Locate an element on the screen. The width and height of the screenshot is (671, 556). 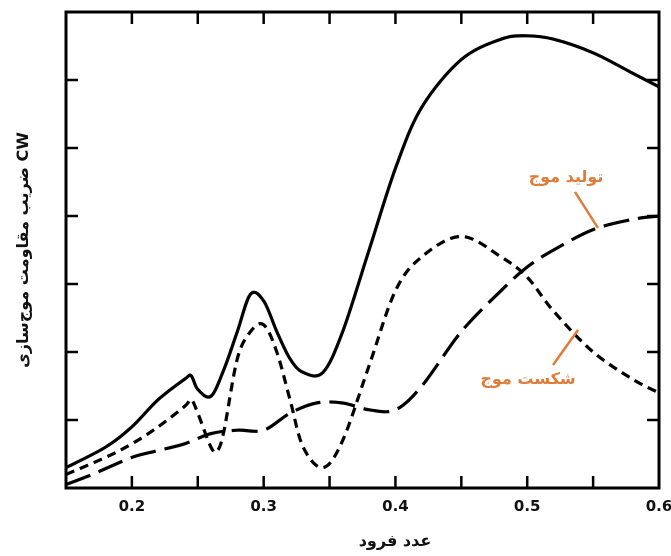
y-axis-title: ضریب مقاومت موج‌سازی CW is located at coordinates (22, 250).